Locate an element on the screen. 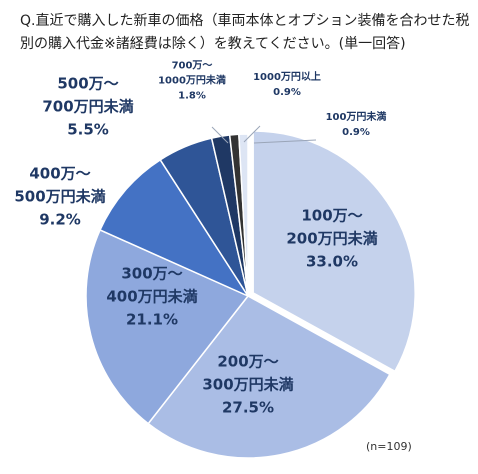 This screenshot has width=478, height=474. slice-category: 300万円未満 is located at coordinates (247, 384).